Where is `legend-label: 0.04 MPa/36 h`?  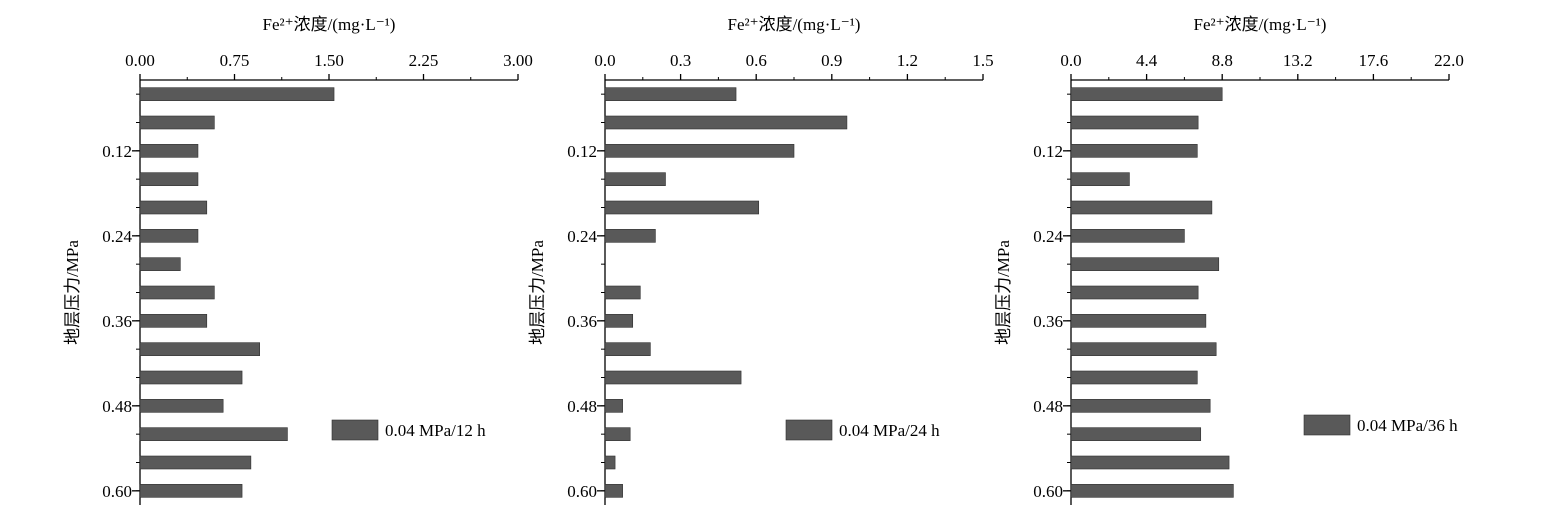
legend-label: 0.04 MPa/36 h is located at coordinates (1407, 425).